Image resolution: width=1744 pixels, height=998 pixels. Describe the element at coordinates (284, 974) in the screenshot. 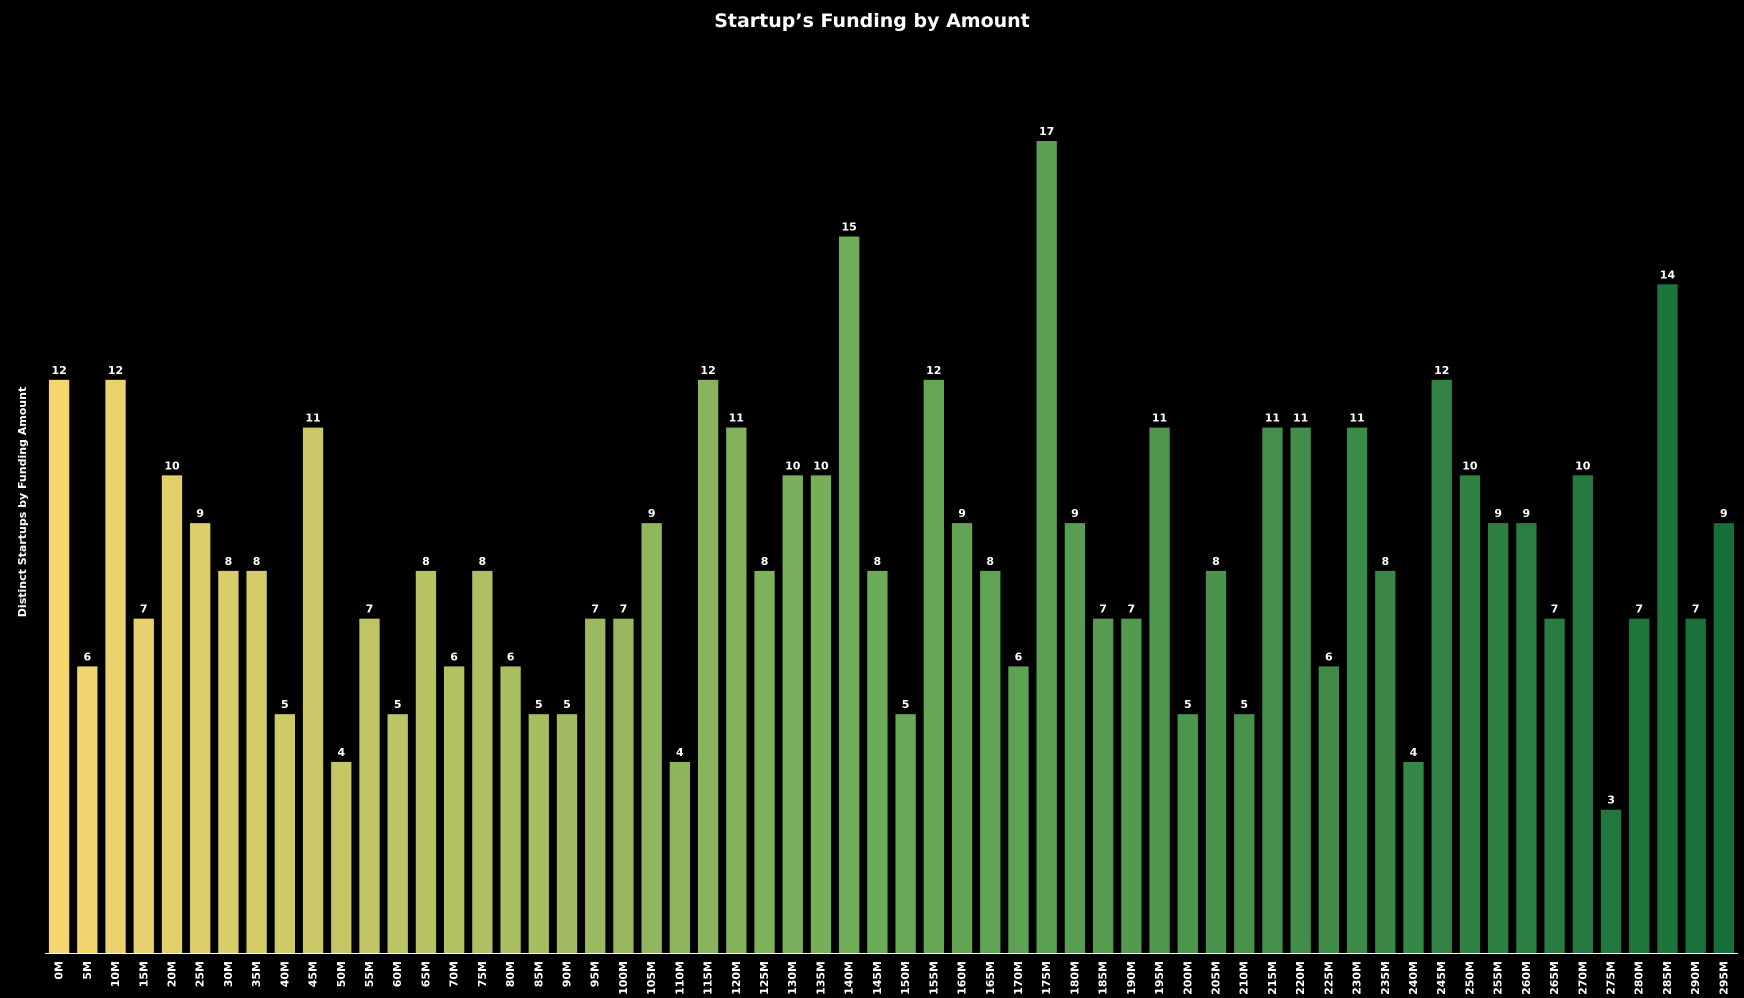

I see `x-tick-label-40M: 40M` at that location.